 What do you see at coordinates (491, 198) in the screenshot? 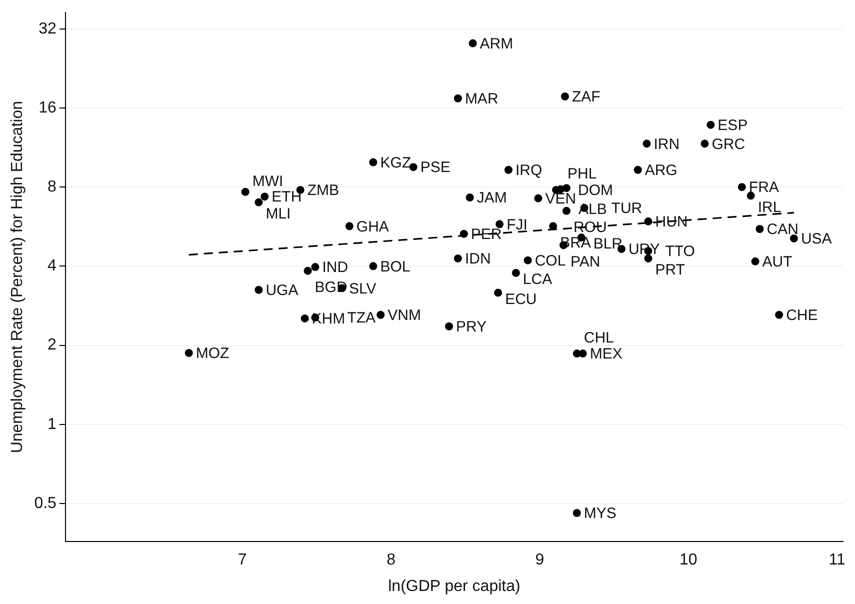
I see `annotation: JAM` at bounding box center [491, 198].